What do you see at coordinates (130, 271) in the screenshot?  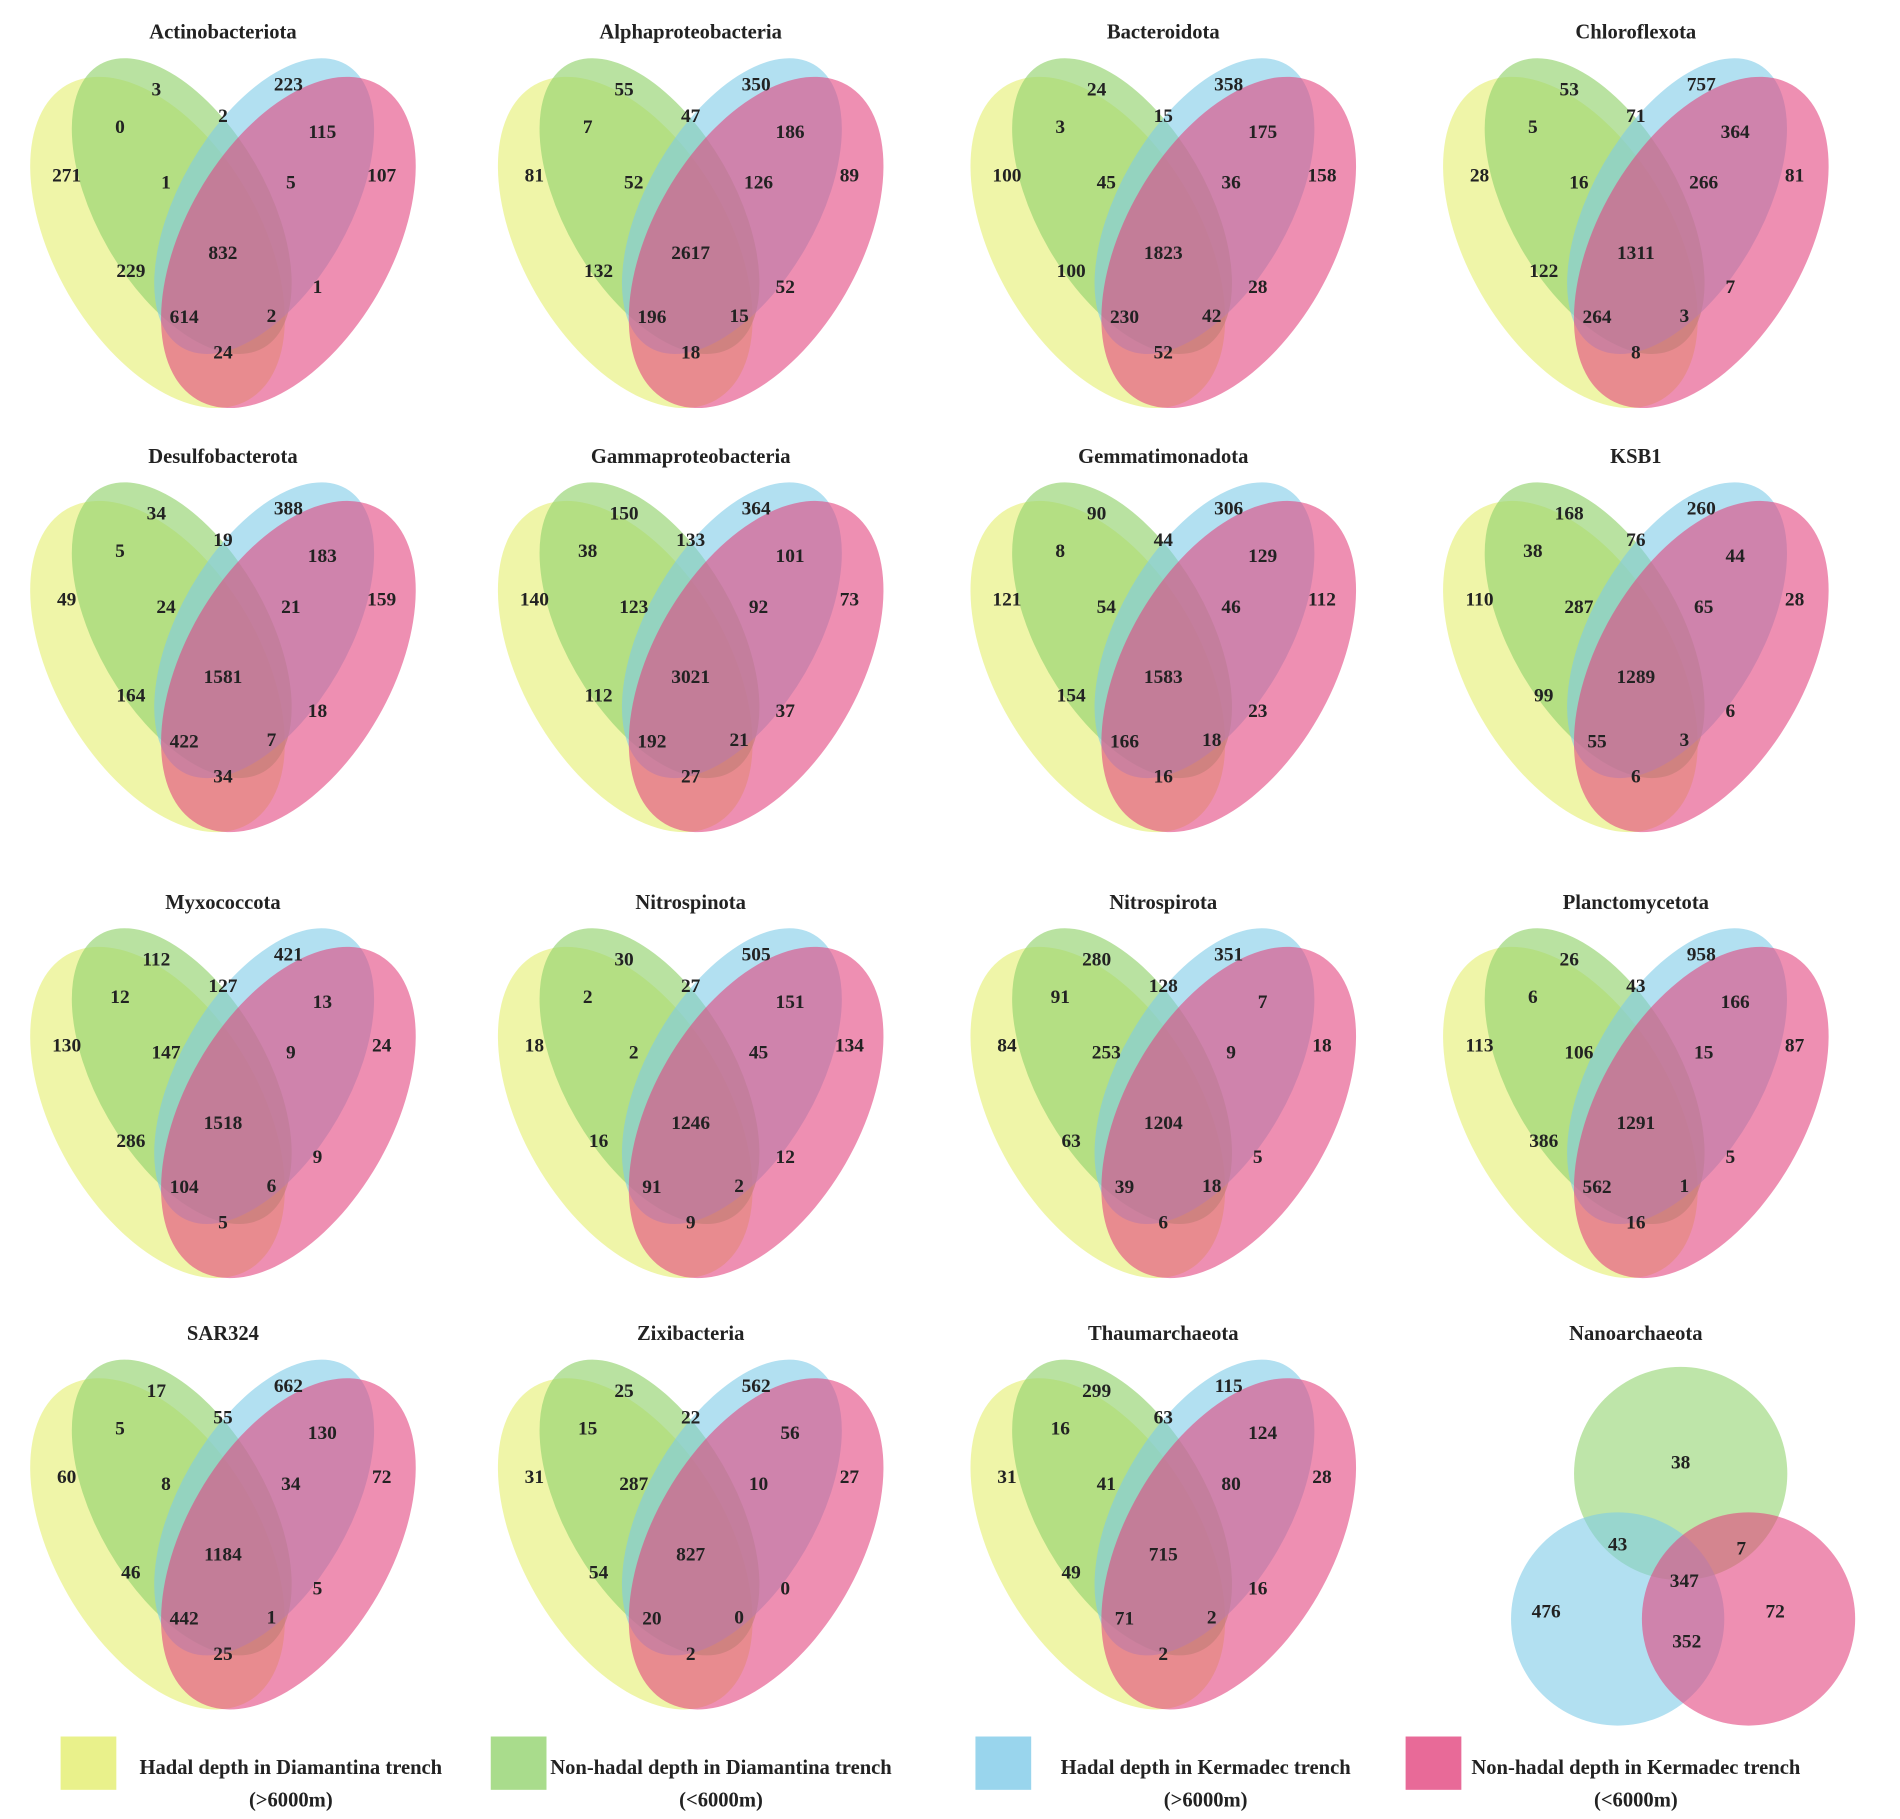 I see `region-count: 229` at bounding box center [130, 271].